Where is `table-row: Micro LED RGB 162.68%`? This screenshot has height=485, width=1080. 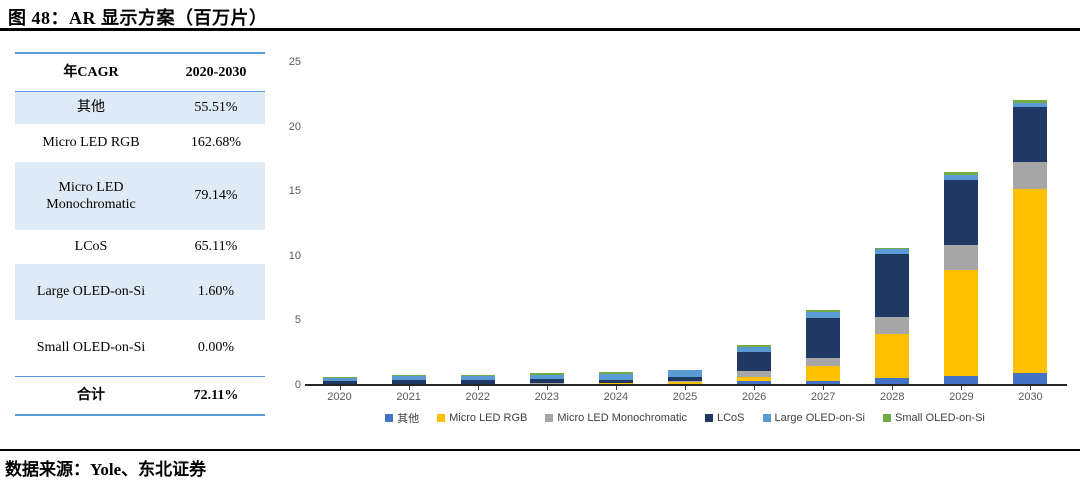 table-row: Micro LED RGB 162.68% is located at coordinates (140, 143).